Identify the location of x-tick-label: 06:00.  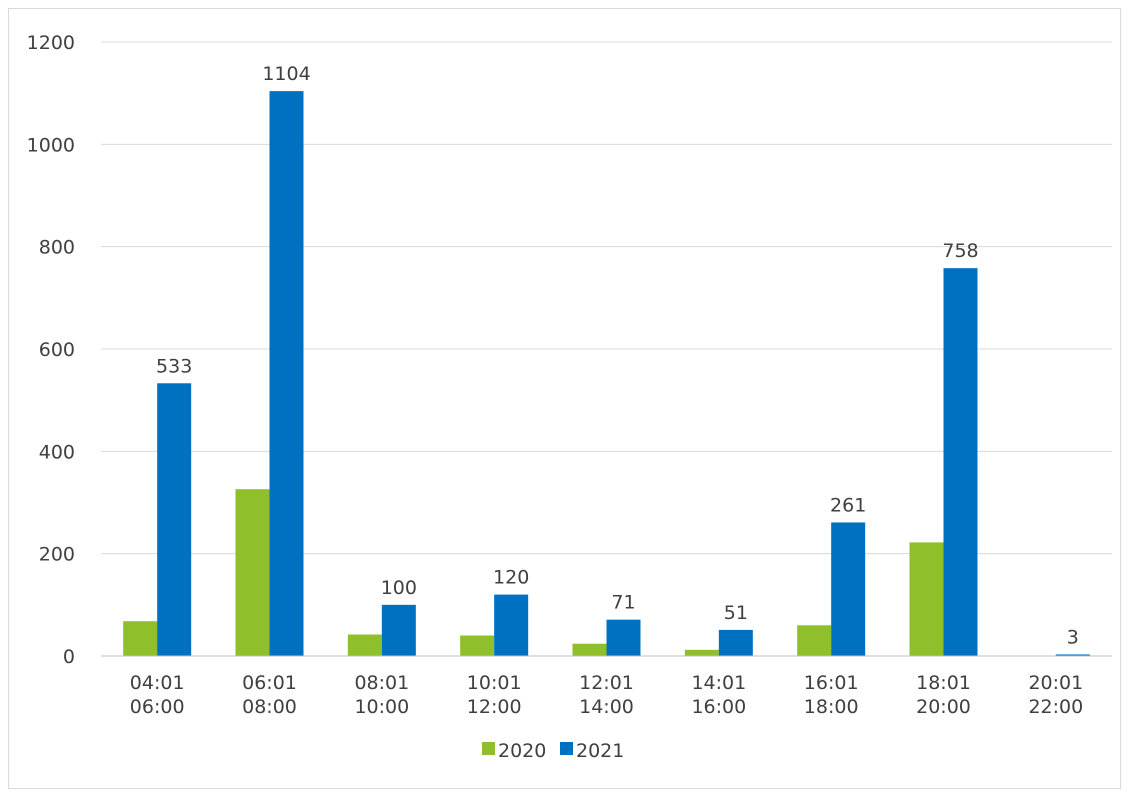
(157, 707).